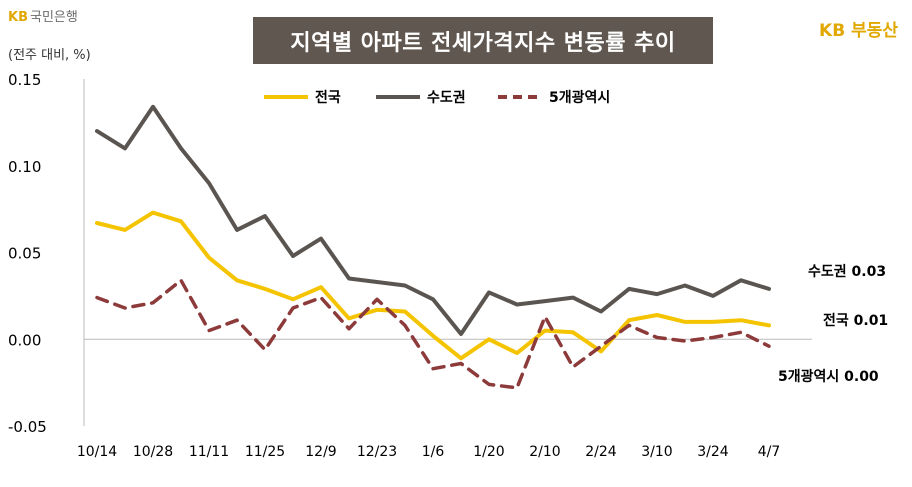  Describe the element at coordinates (27, 427) in the screenshot. I see `y-tick-label: -0.05` at that location.